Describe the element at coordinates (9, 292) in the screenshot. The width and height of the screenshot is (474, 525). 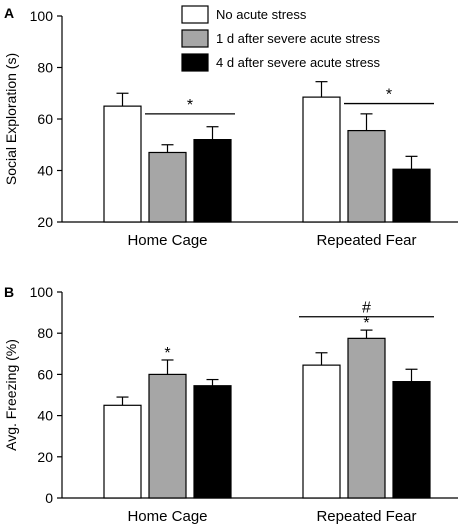
I see `panel-letter: B` at that location.